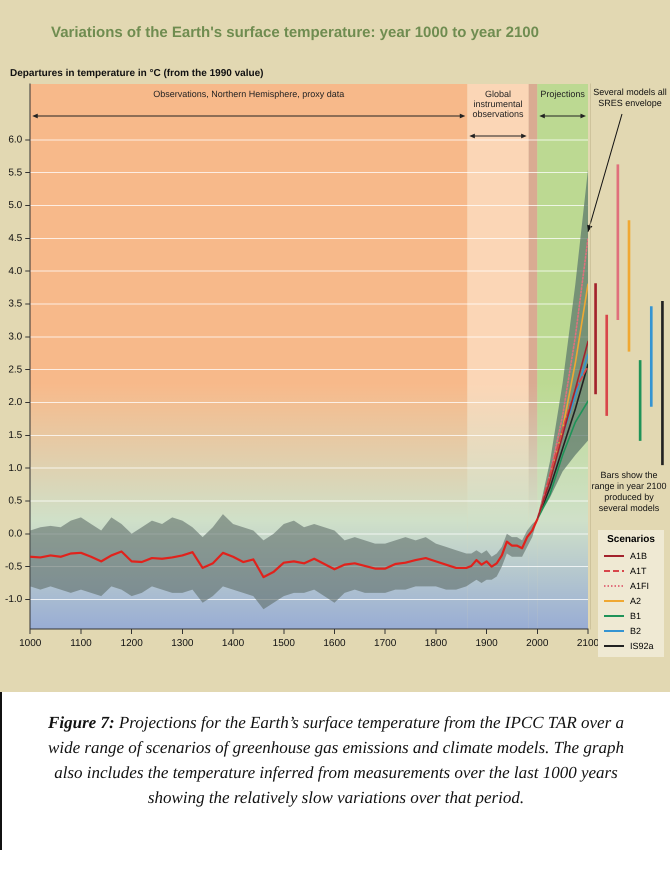  I want to click on x-tick-label: 1100, so click(81, 643).